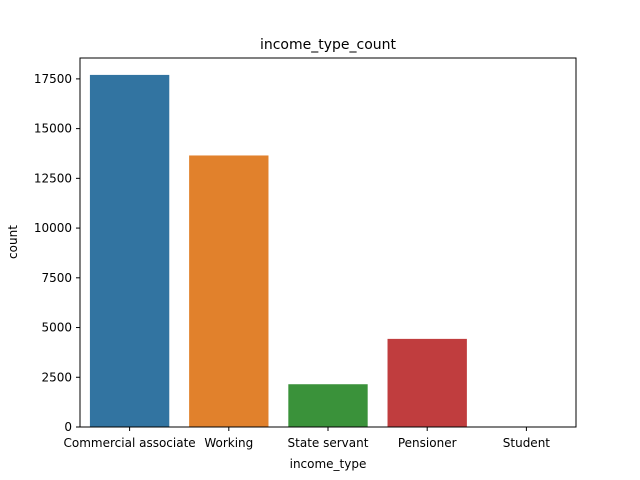 The height and width of the screenshot is (480, 640). I want to click on y-tick-label: 0, so click(68, 427).